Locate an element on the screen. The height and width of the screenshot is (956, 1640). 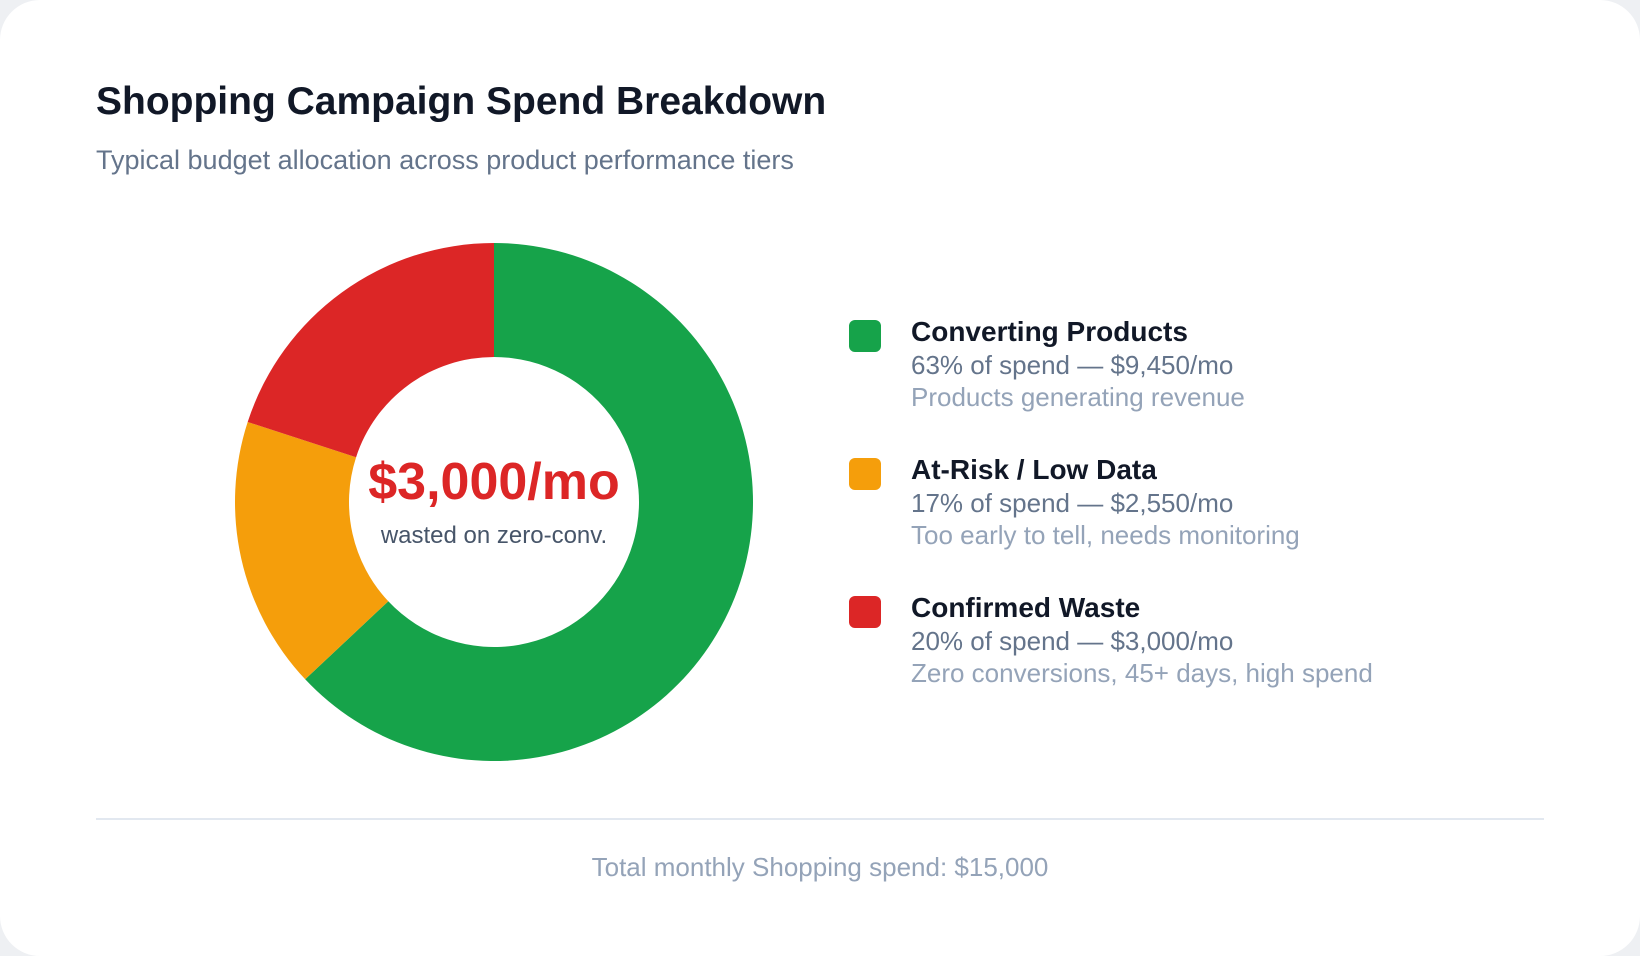
legend-description: Too early to tell, needs monitoring is located at coordinates (1105, 535).